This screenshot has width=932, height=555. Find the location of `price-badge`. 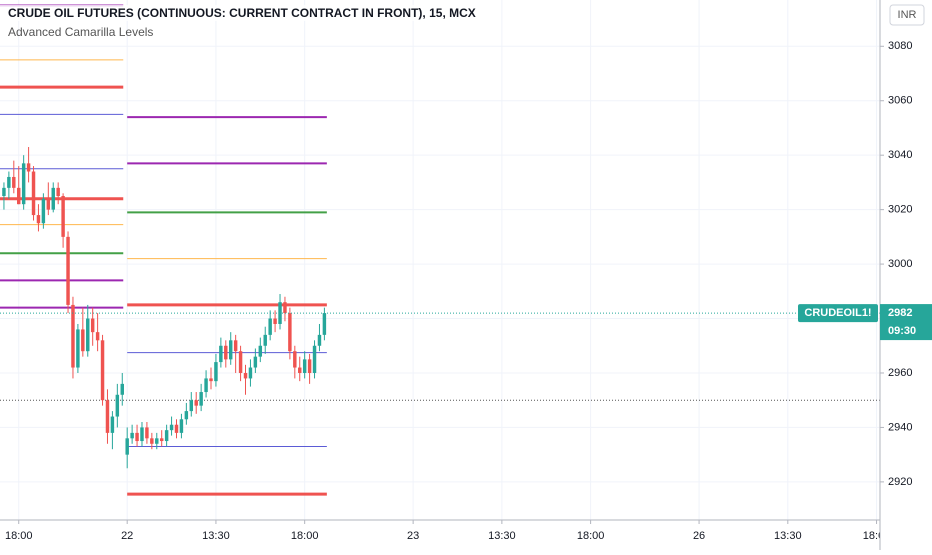

price-badge is located at coordinates (906, 322).